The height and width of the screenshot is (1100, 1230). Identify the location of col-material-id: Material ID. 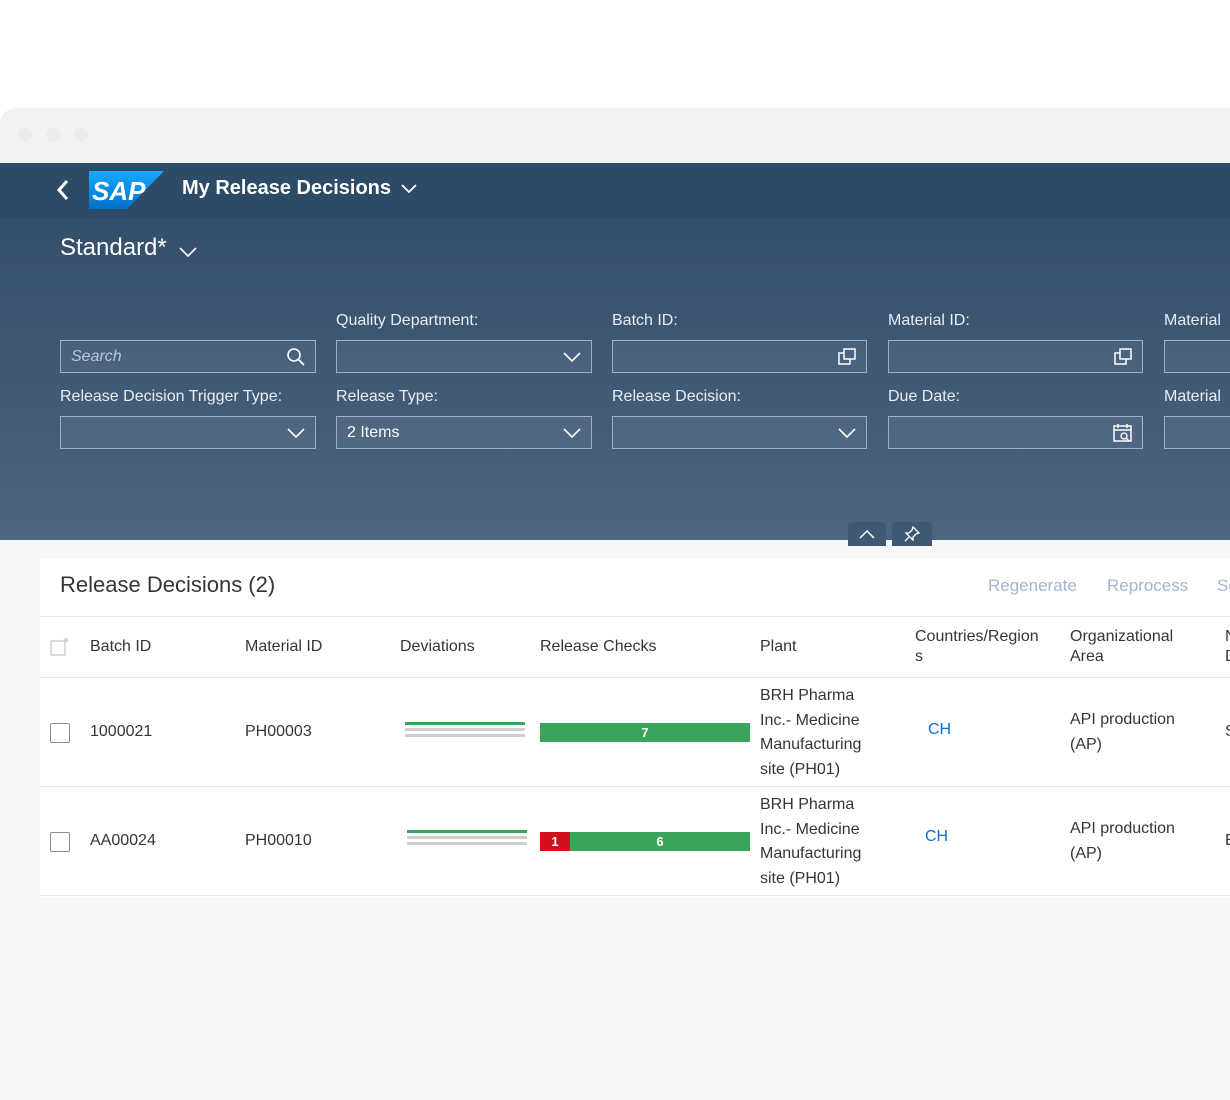
(284, 646).